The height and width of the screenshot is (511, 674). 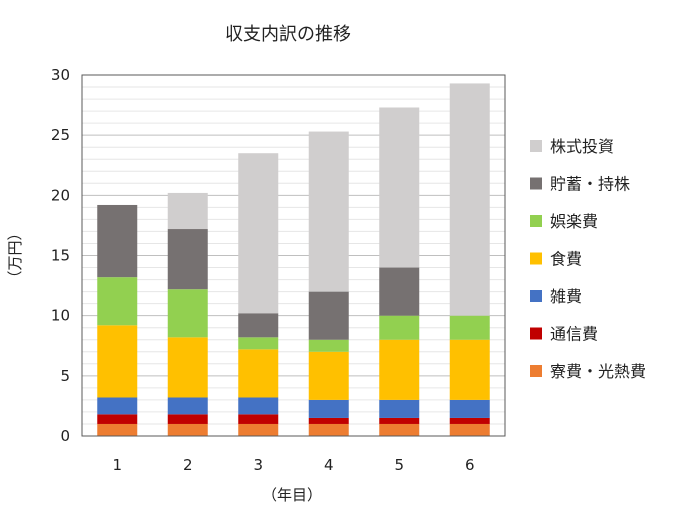 I want to click on legend-label: 娯楽費, so click(x=574, y=221).